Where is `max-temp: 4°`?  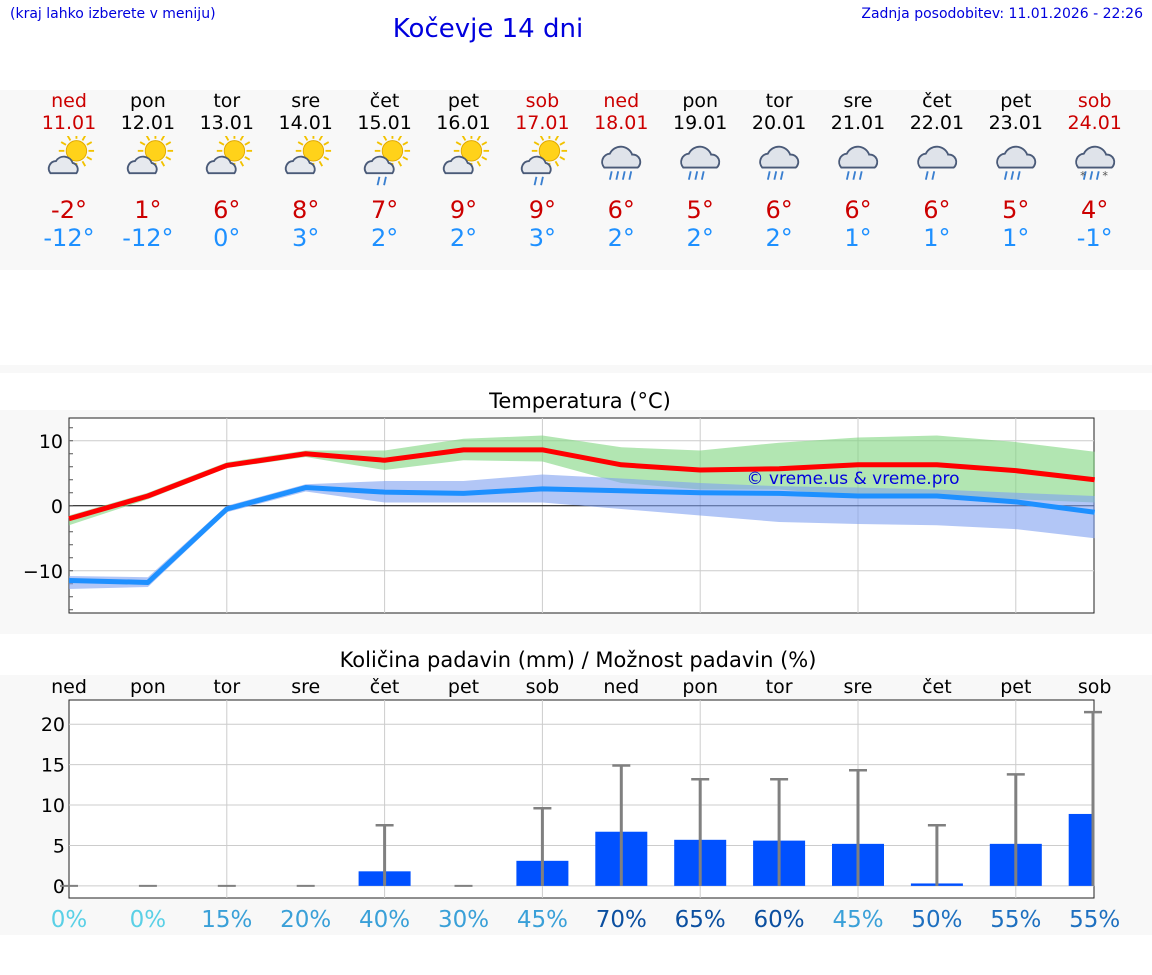
max-temp: 4° is located at coordinates (1095, 210).